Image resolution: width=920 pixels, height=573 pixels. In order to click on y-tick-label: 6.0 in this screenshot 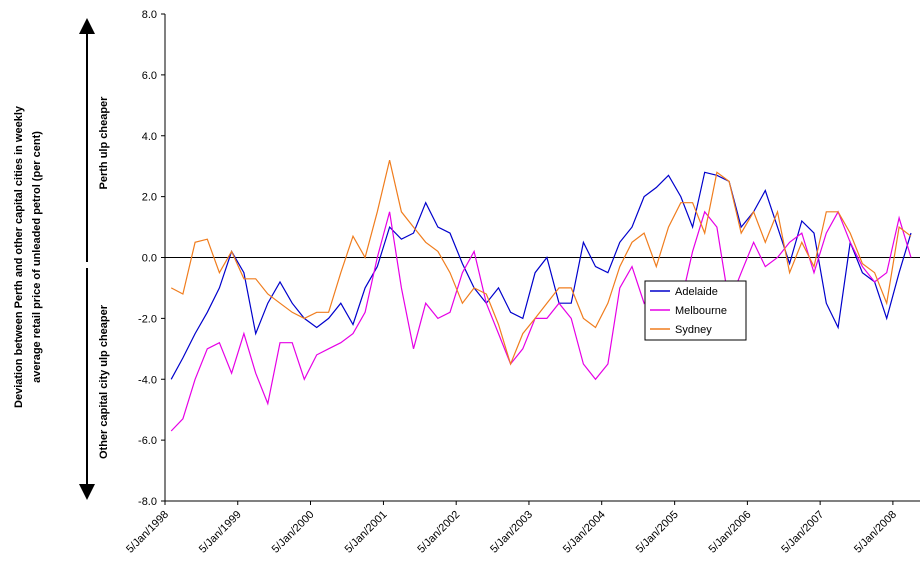, I will do `click(149, 76)`.